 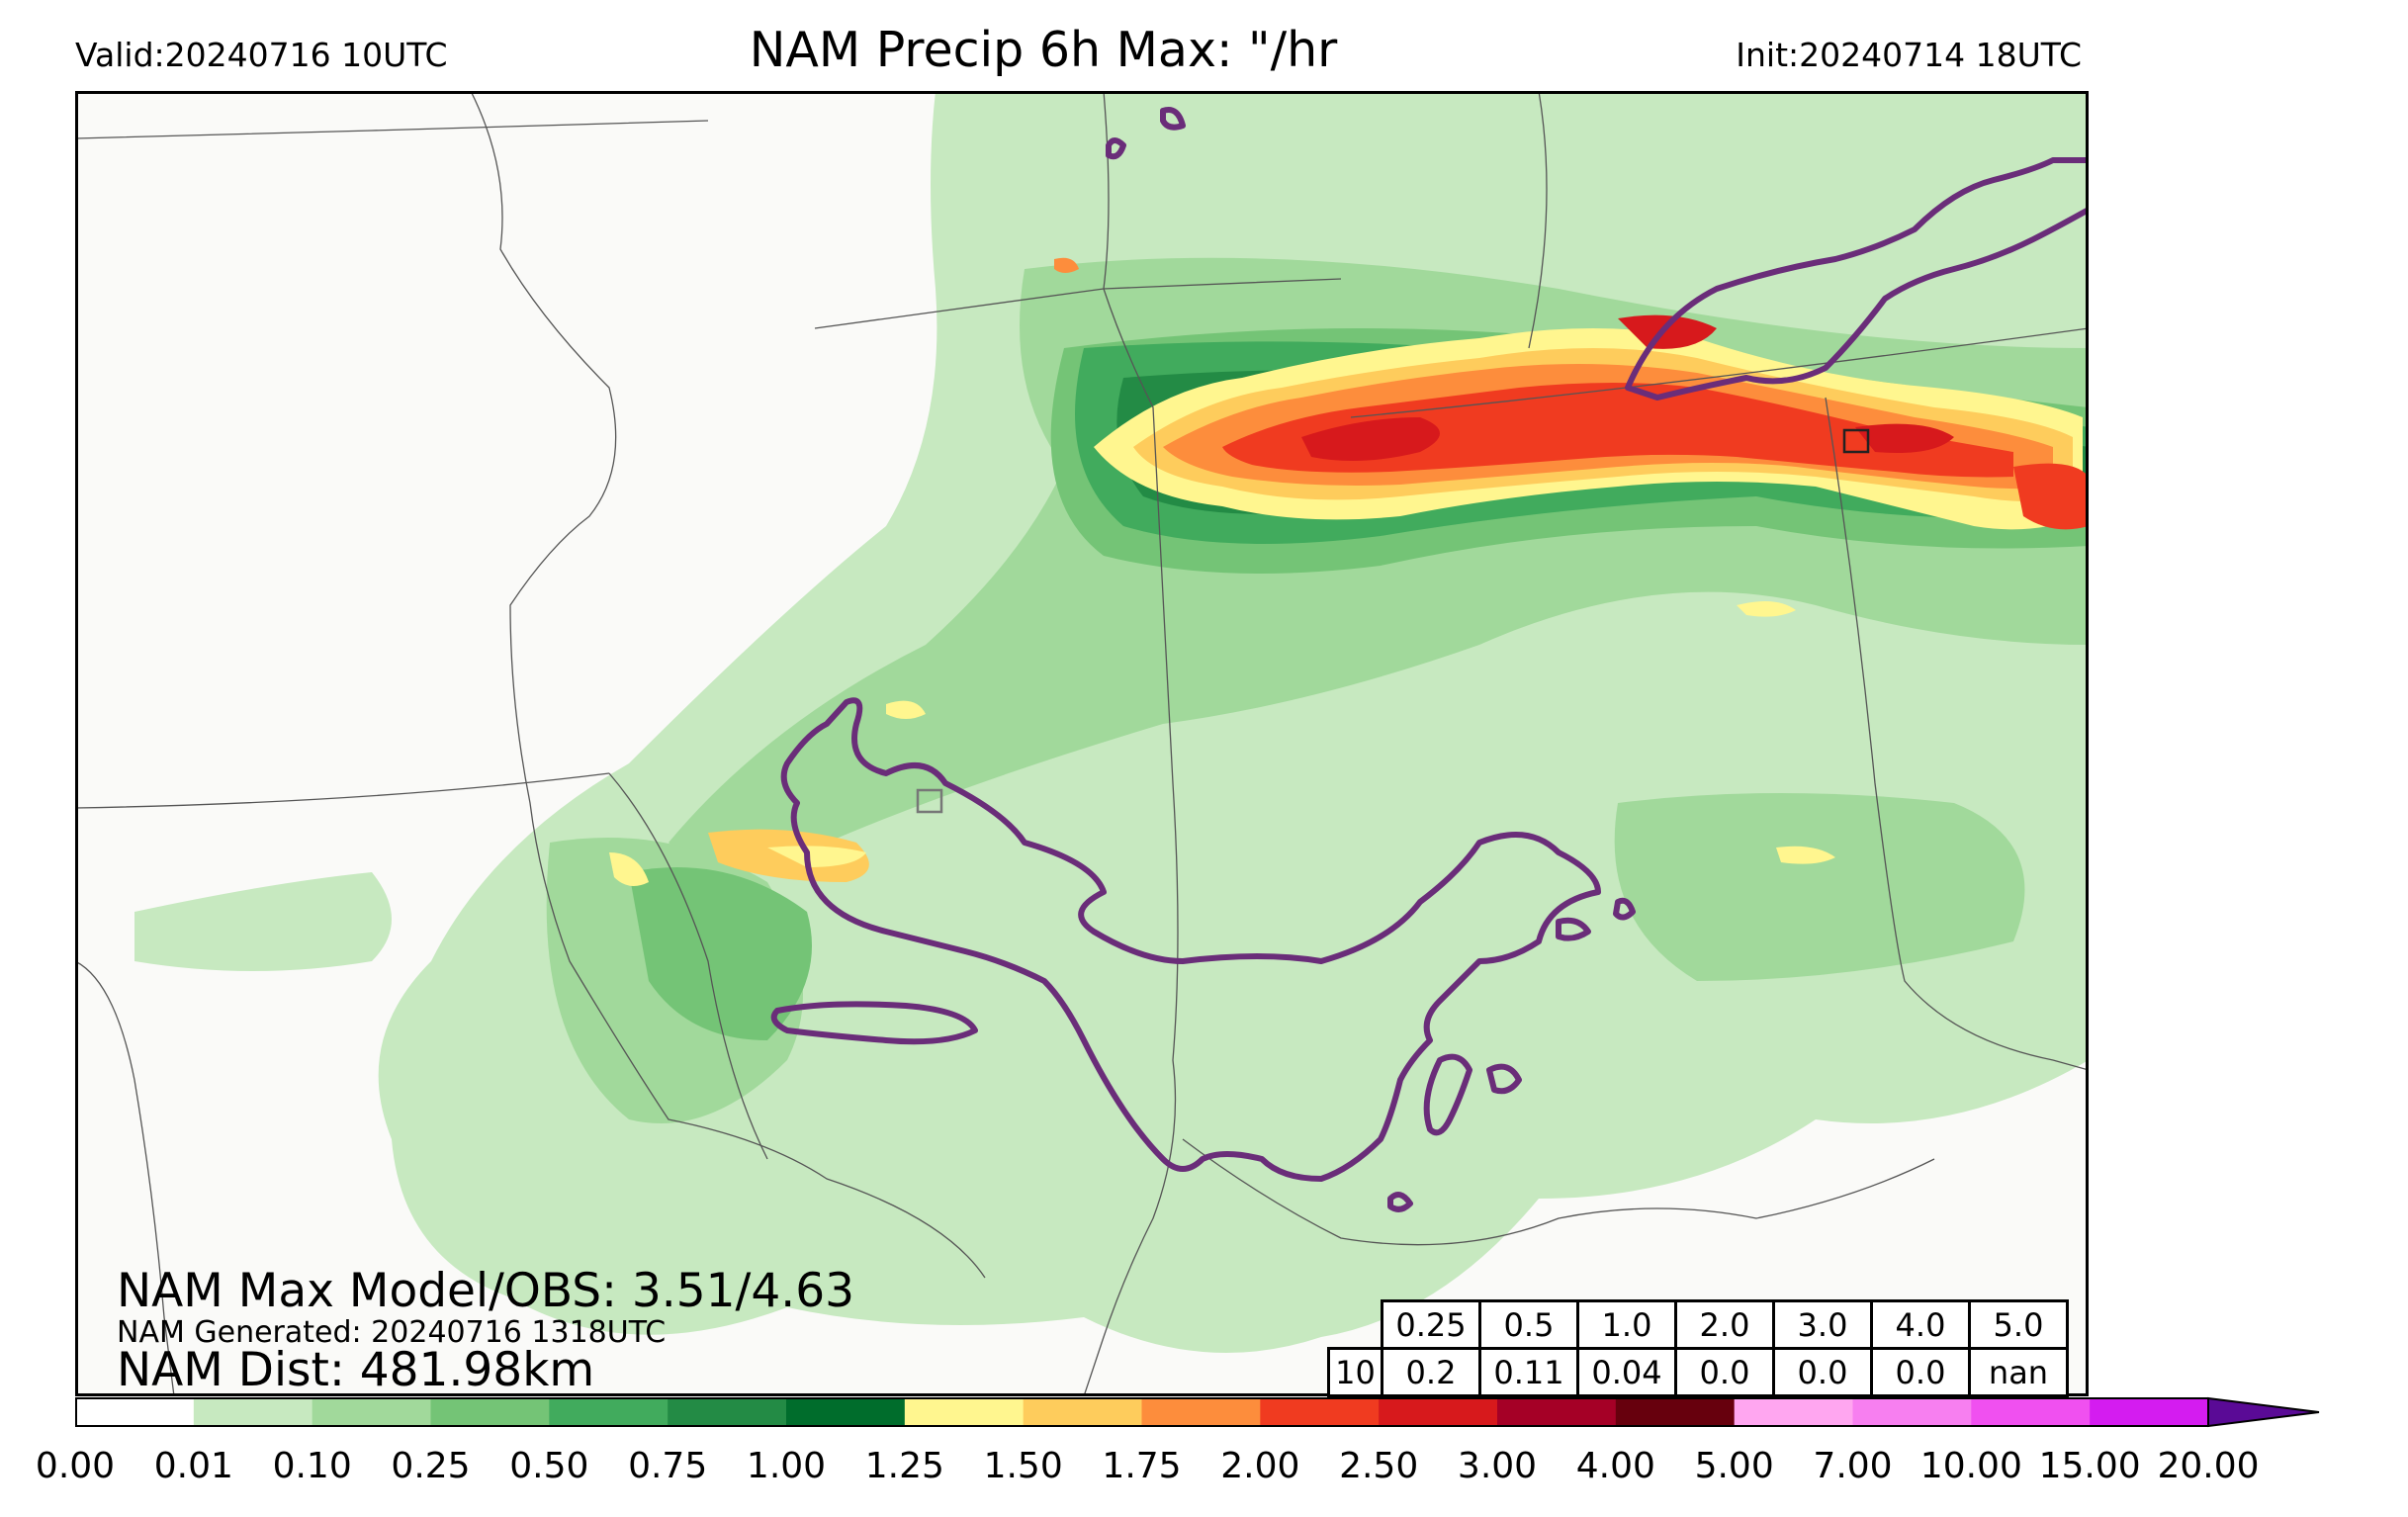 What do you see at coordinates (486, 1291) in the screenshot?
I see `max-model-obs: NAM Max Model/OBS: 3.51/4.63` at bounding box center [486, 1291].